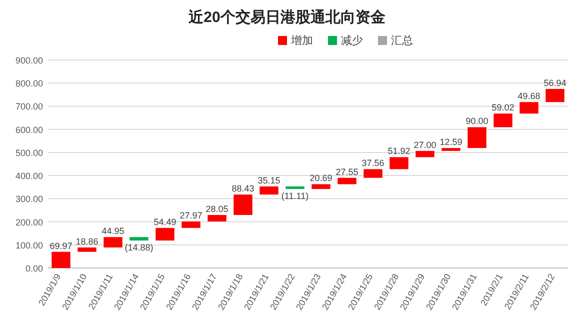 This screenshot has width=575, height=320. What do you see at coordinates (29, 61) in the screenshot?
I see `y-tick-label: 900.00` at bounding box center [29, 61].